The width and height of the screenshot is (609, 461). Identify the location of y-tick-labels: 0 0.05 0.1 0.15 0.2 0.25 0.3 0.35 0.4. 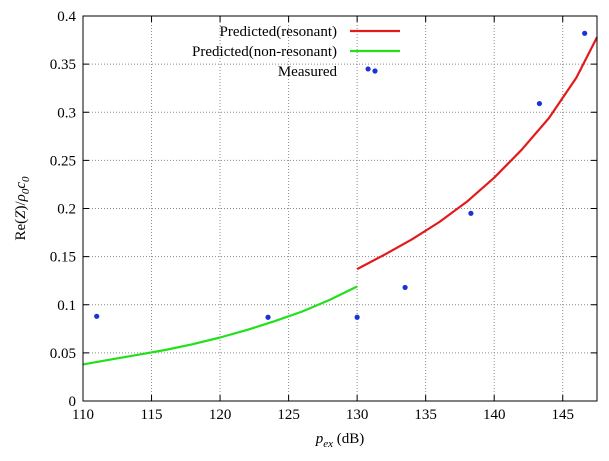
(63, 209).